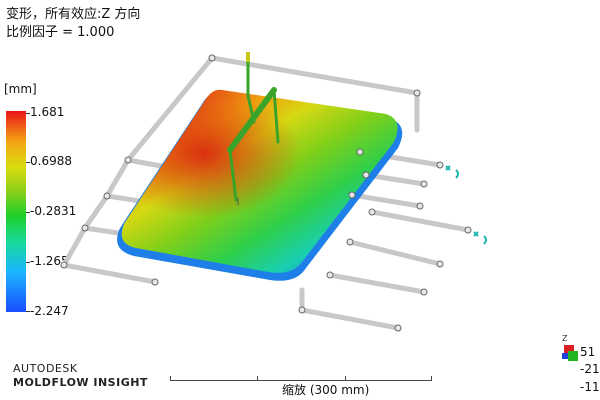 The image size is (600, 400). What do you see at coordinates (51, 161) in the screenshot?
I see `legend-label-2: 0.6988` at bounding box center [51, 161].